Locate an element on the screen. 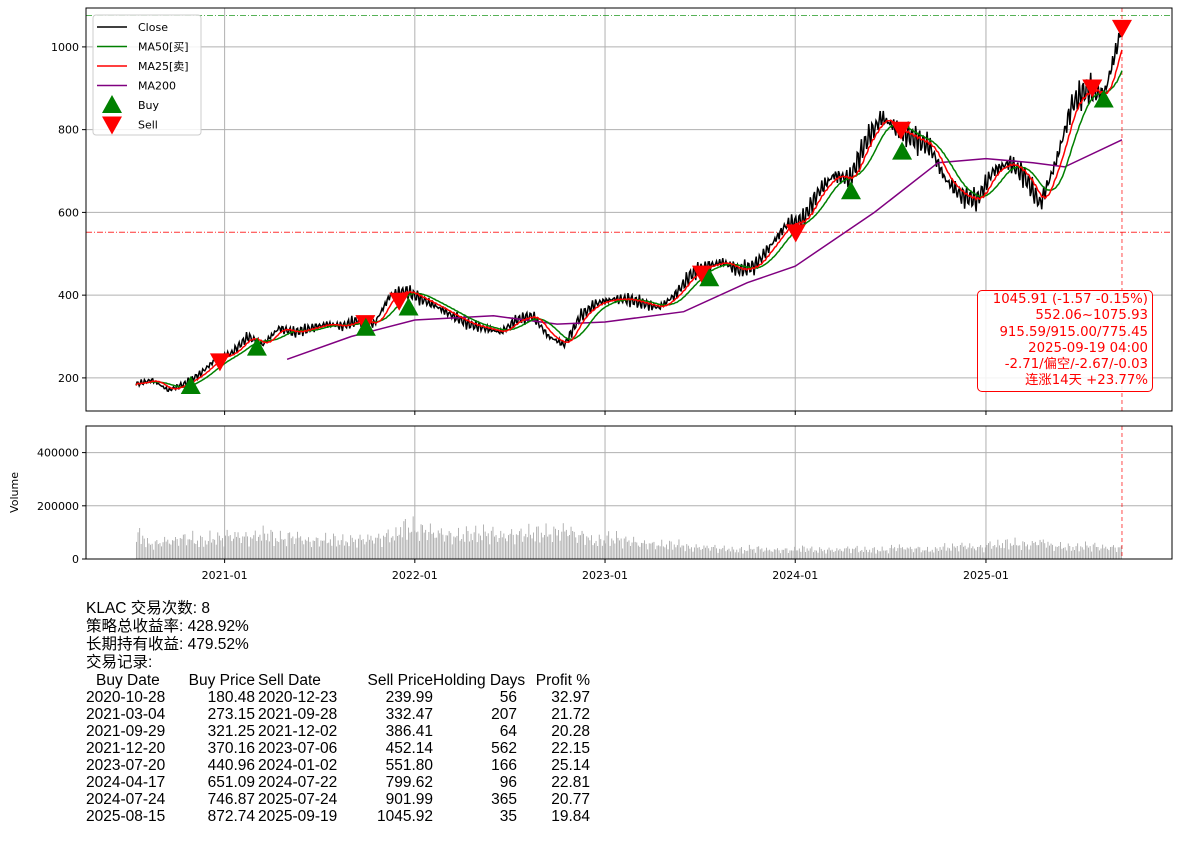 This screenshot has width=1180, height=843. volume-y-tick-label: 400000 is located at coordinates (58, 453).